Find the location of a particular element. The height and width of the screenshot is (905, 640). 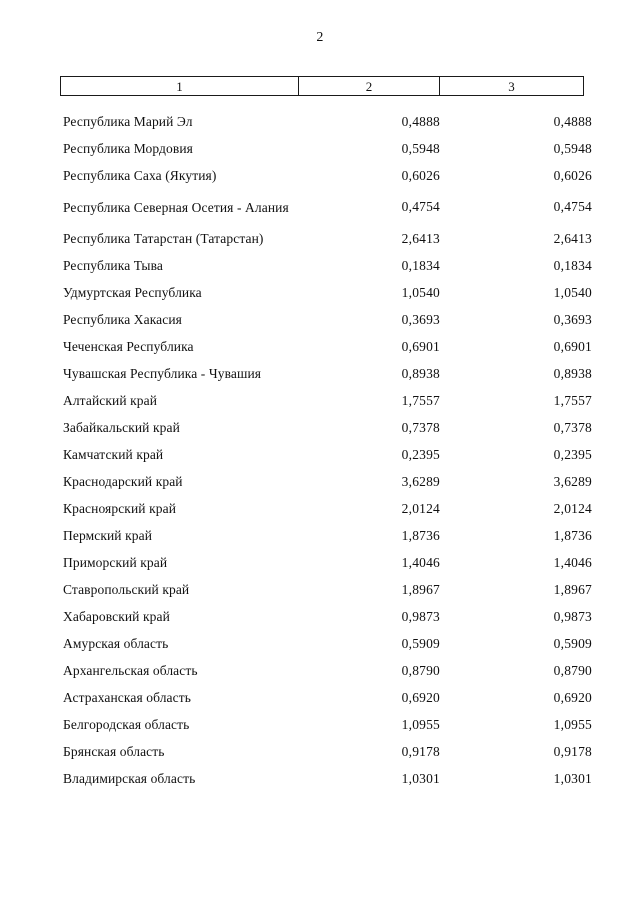

value-column-3-cell: 0,4754 is located at coordinates (572, 206).